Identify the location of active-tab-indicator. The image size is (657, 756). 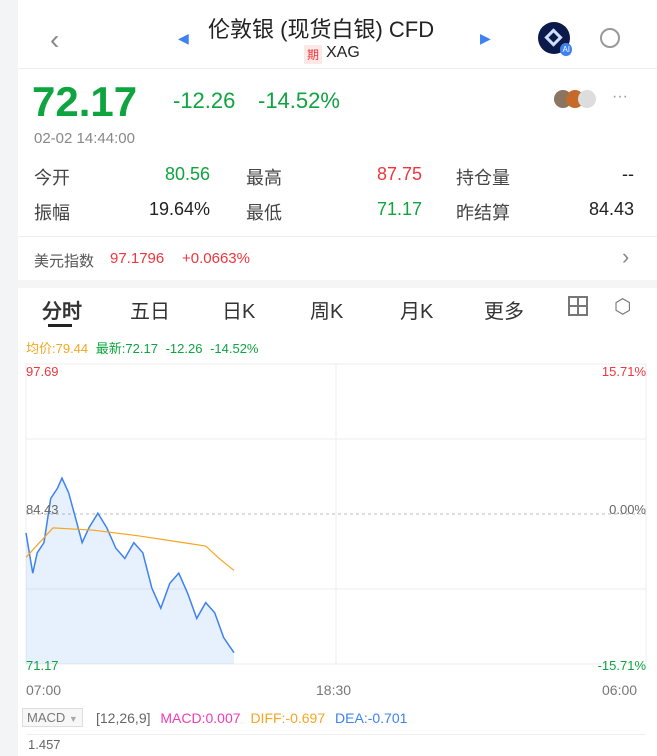
(60, 325).